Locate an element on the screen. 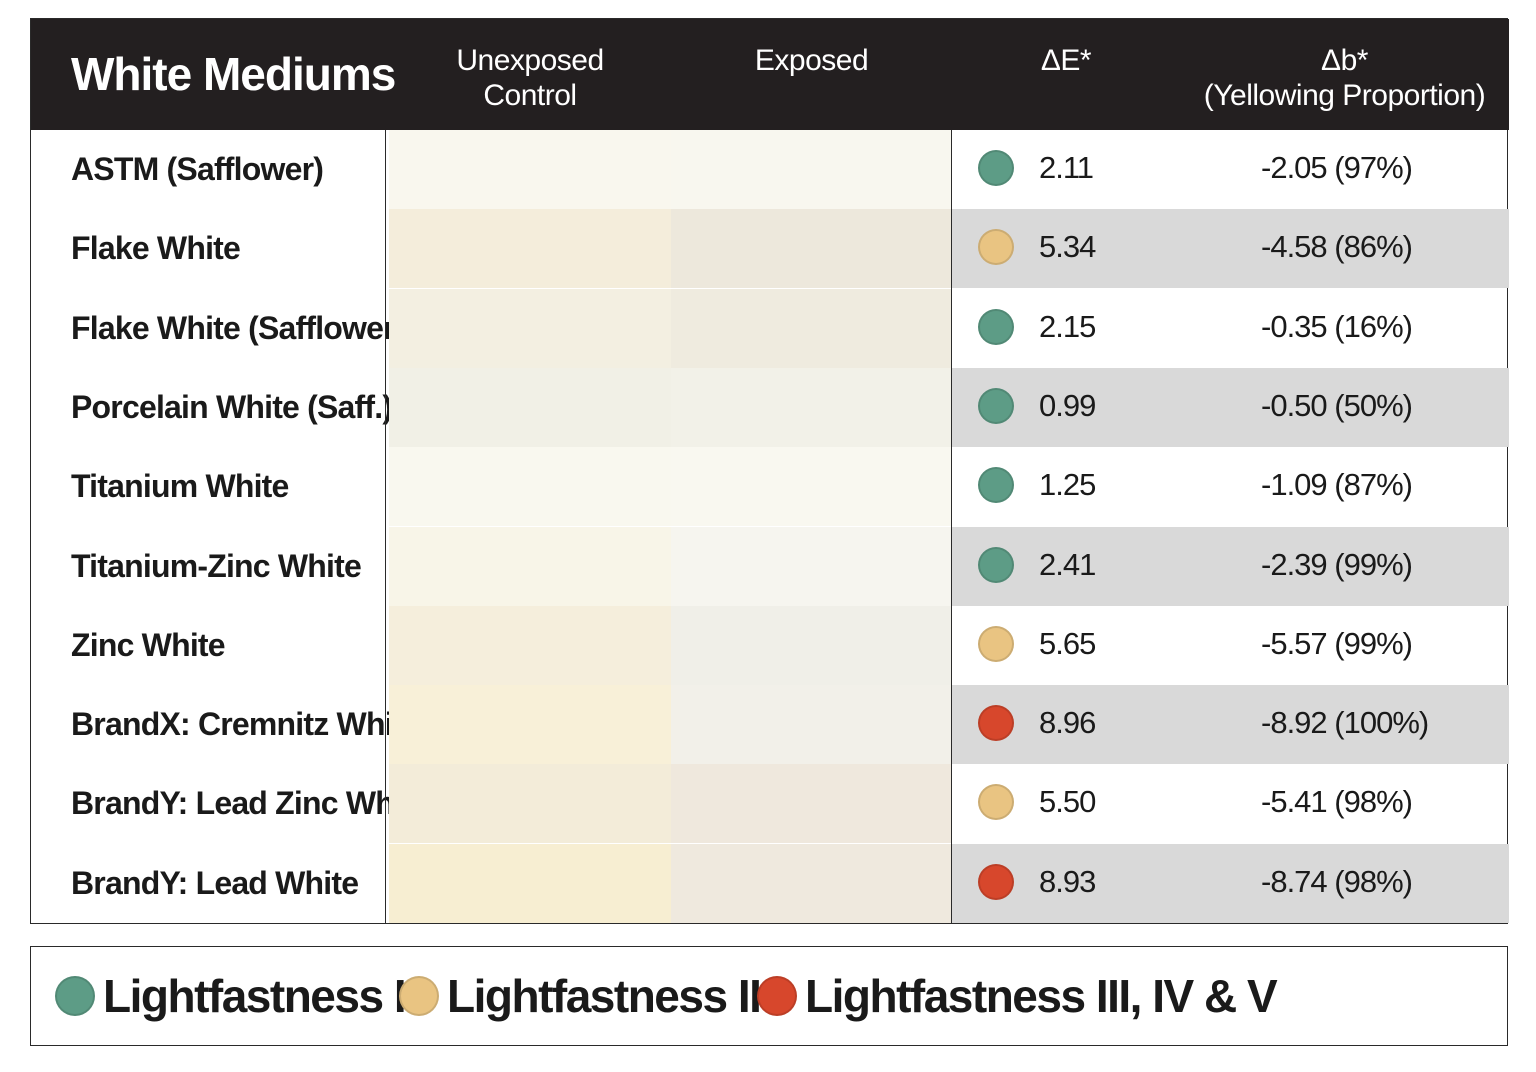 The width and height of the screenshot is (1536, 1072). header-delta-b-line1: Δb* is located at coordinates (1344, 60).